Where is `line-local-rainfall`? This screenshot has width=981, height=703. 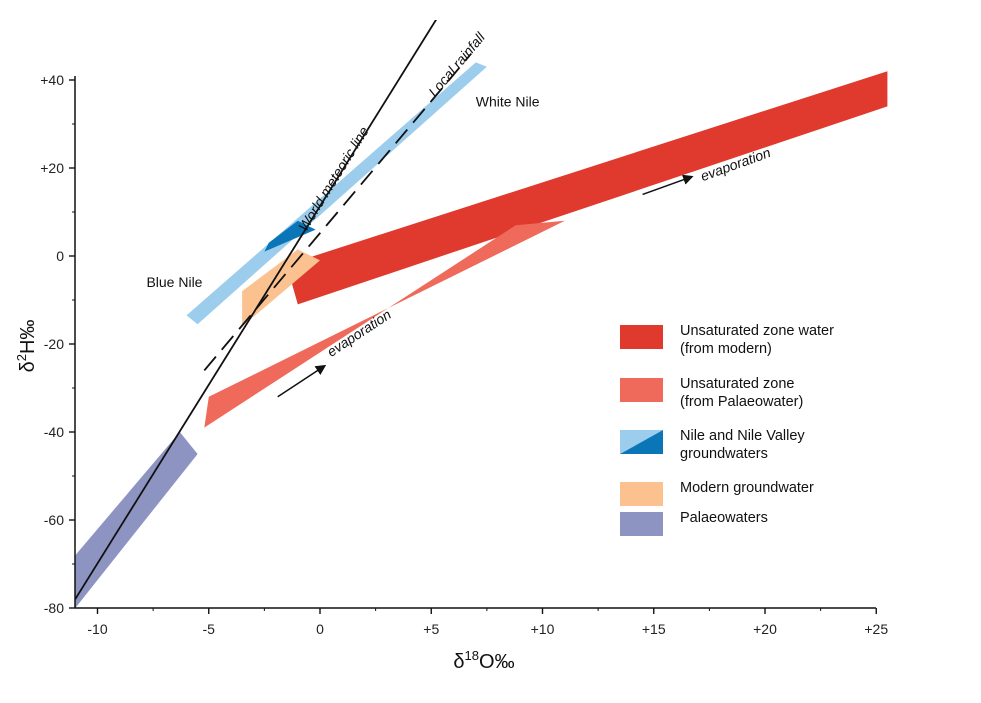
line-local-rainfall is located at coordinates (337, 212).